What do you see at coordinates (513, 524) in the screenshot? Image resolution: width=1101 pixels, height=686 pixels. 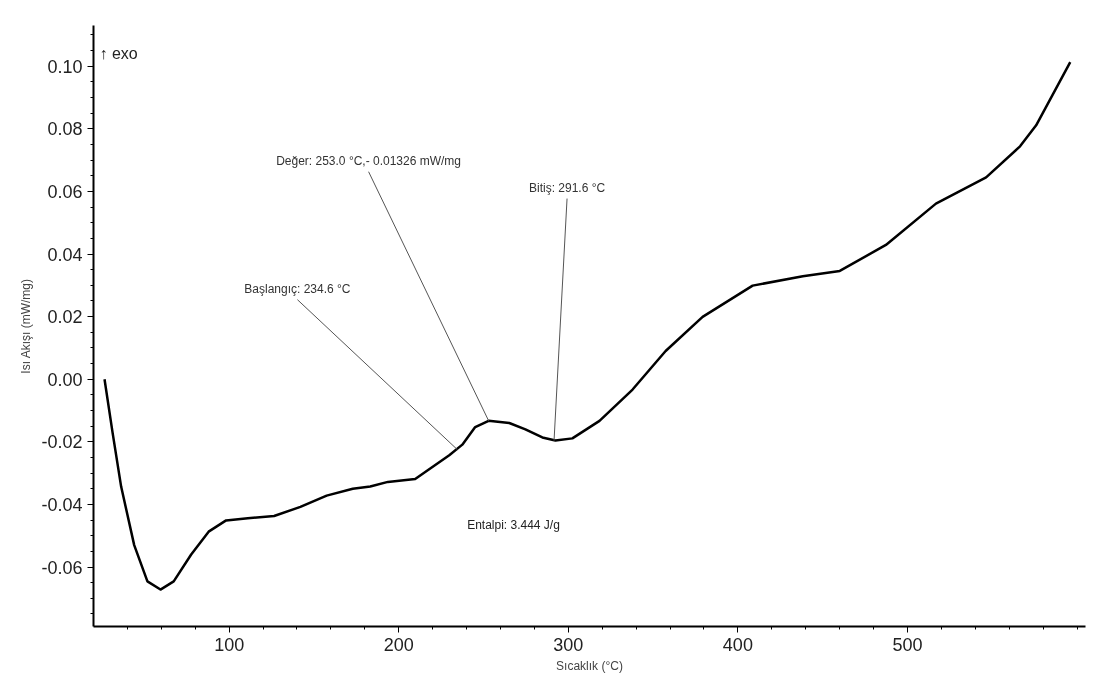 I see `annotation: Entalpi: 3.444 J/g` at bounding box center [513, 524].